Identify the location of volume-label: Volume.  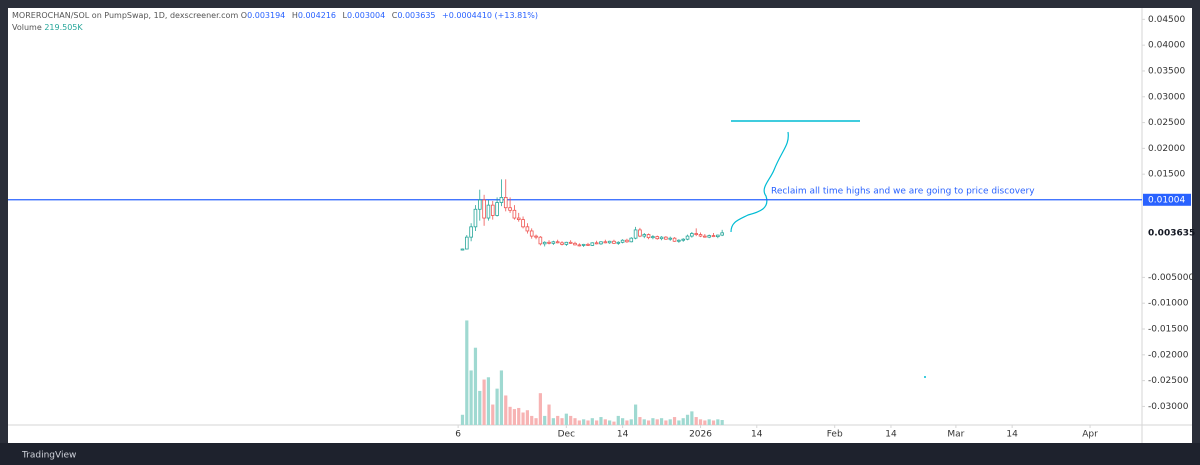
(27, 27).